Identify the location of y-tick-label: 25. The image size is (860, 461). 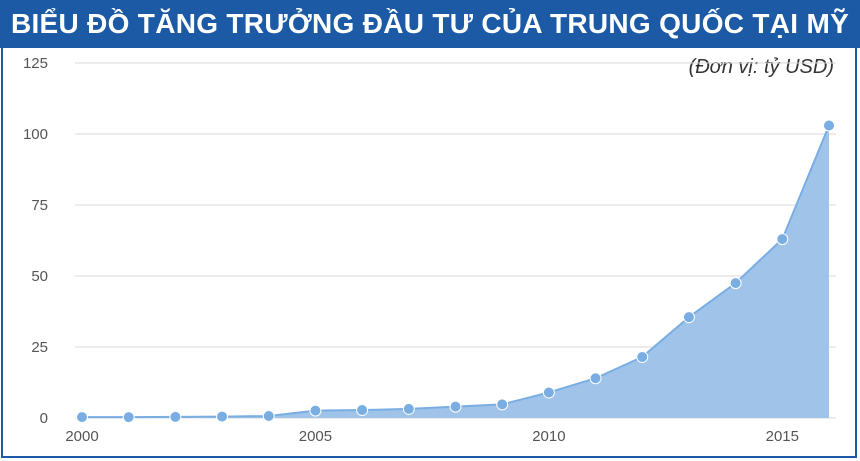
(39, 347).